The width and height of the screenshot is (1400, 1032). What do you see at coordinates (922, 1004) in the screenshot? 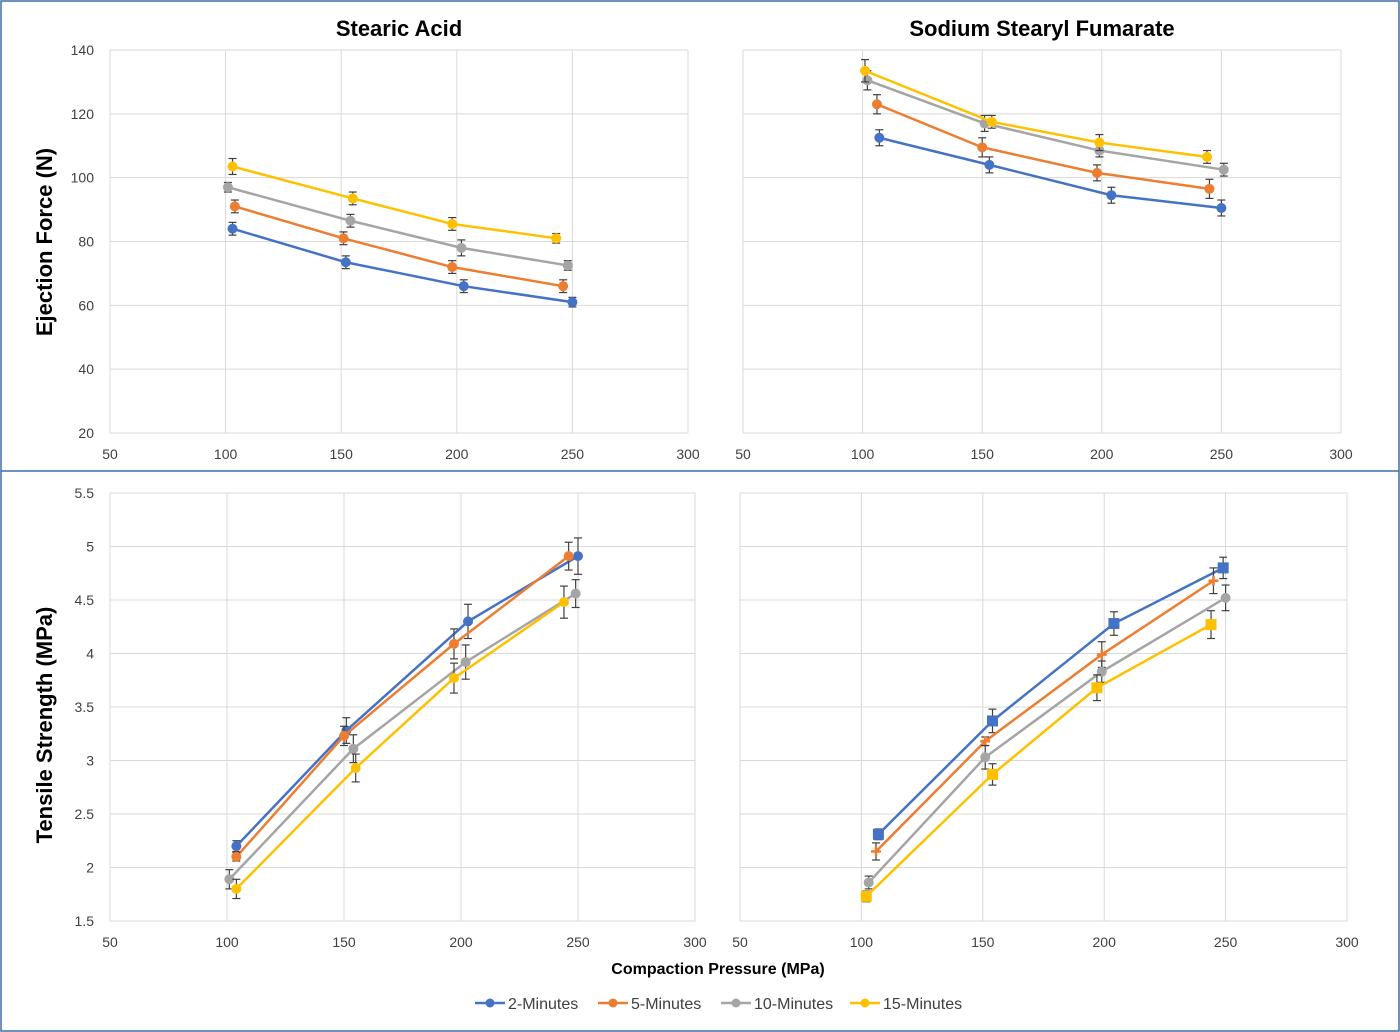
I see `legend-label: 15-Minutes` at bounding box center [922, 1004].